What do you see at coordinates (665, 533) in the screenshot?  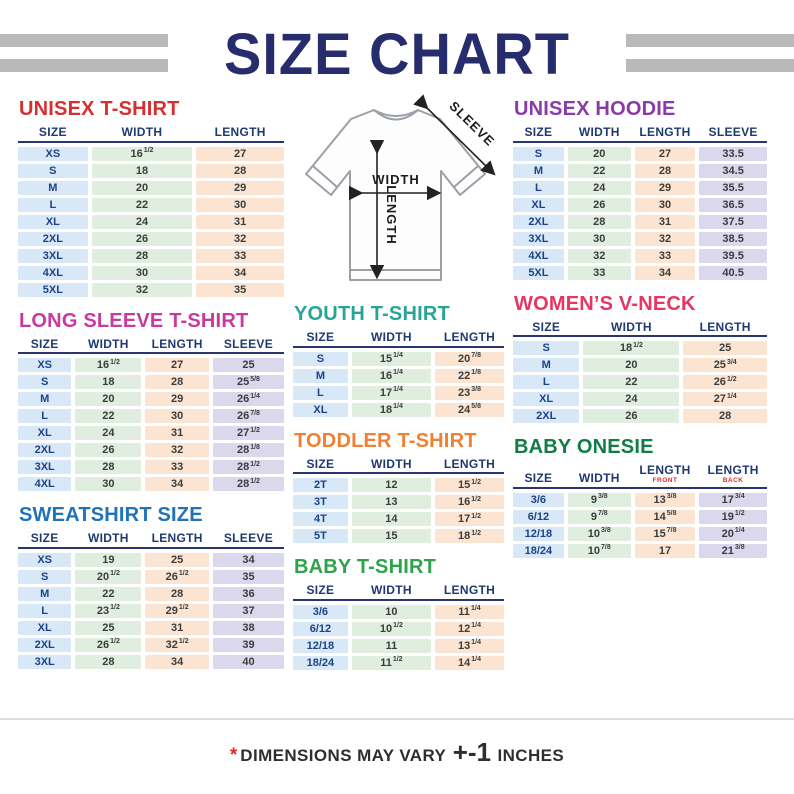 I see `table-cell: 157/8` at bounding box center [665, 533].